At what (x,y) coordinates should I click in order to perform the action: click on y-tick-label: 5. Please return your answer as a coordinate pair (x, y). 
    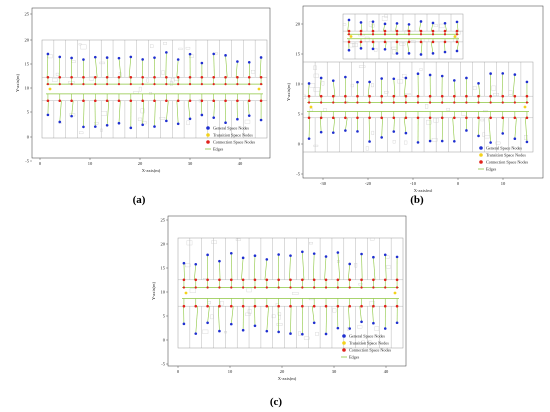
    Looking at the image, I should click on (164, 316).